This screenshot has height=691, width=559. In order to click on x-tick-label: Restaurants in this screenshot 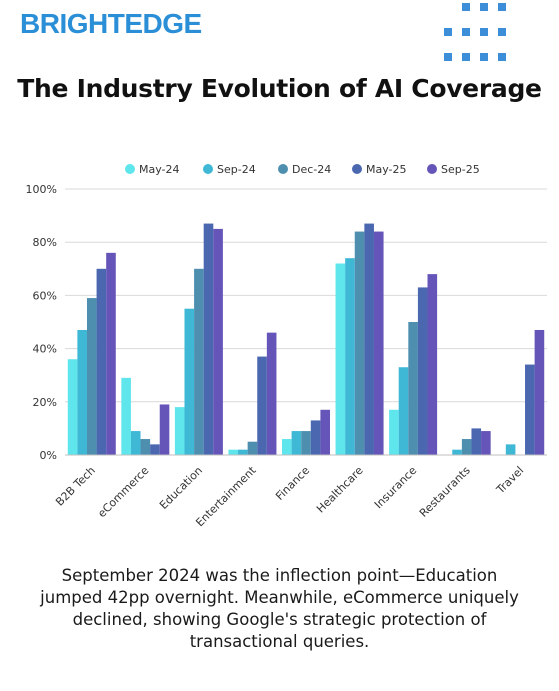, I will do `click(445, 492)`.